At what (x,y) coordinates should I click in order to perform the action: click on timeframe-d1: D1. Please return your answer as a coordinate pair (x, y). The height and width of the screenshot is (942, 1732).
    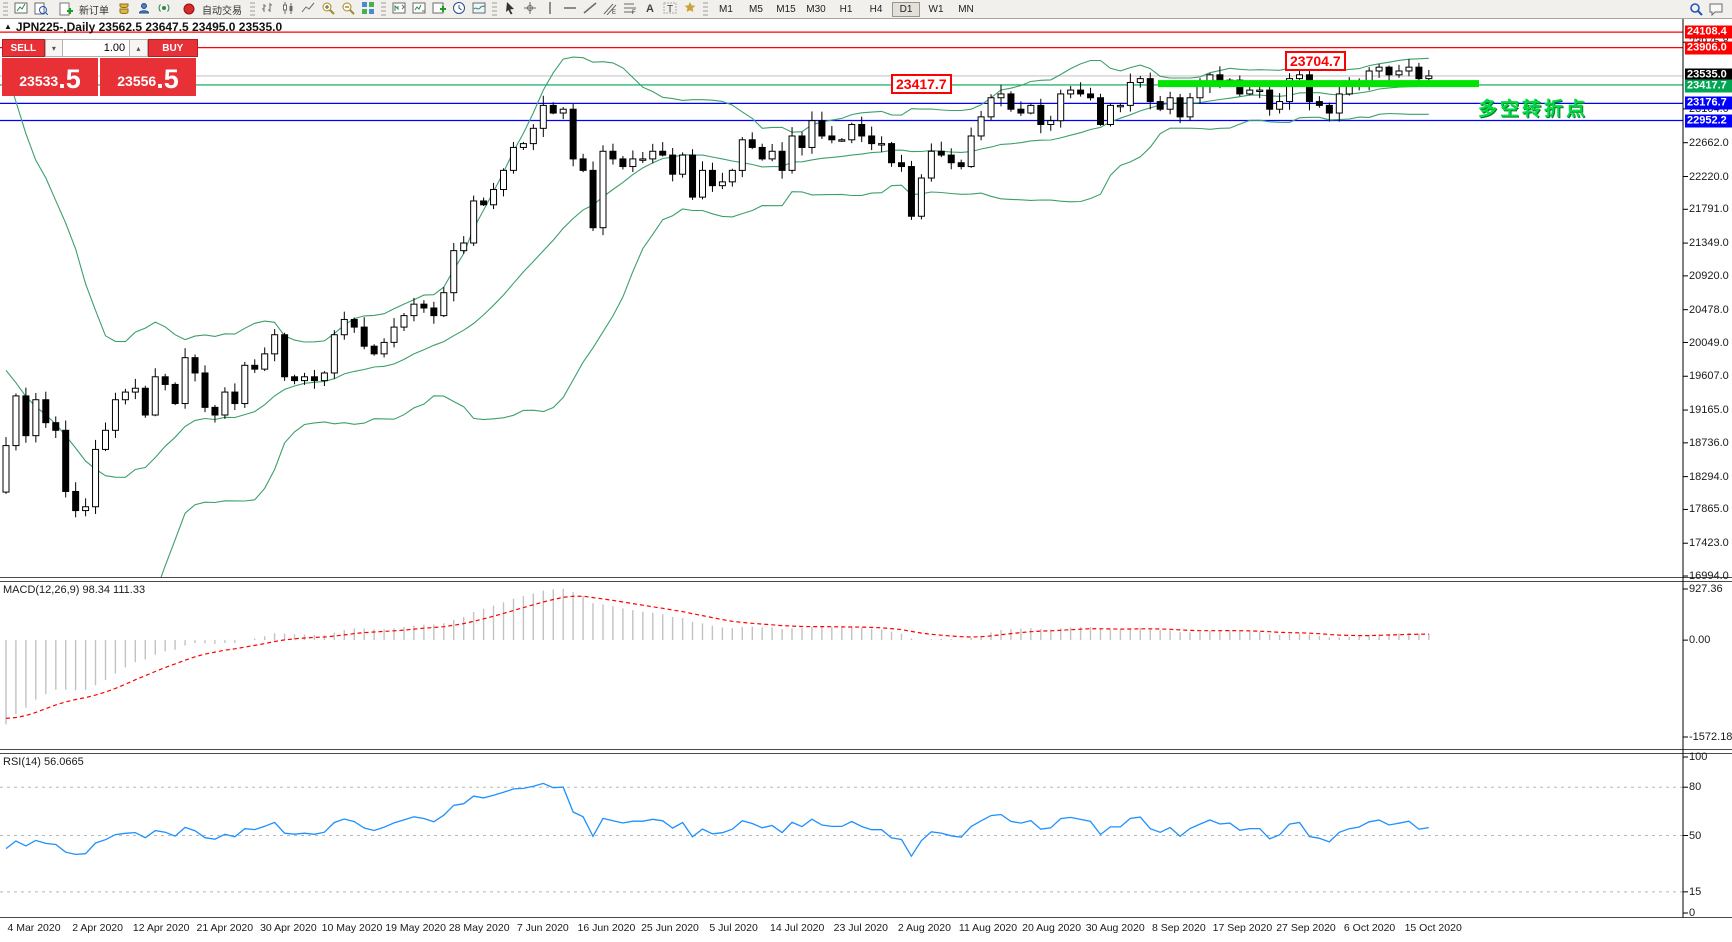
    Looking at the image, I should click on (906, 9).